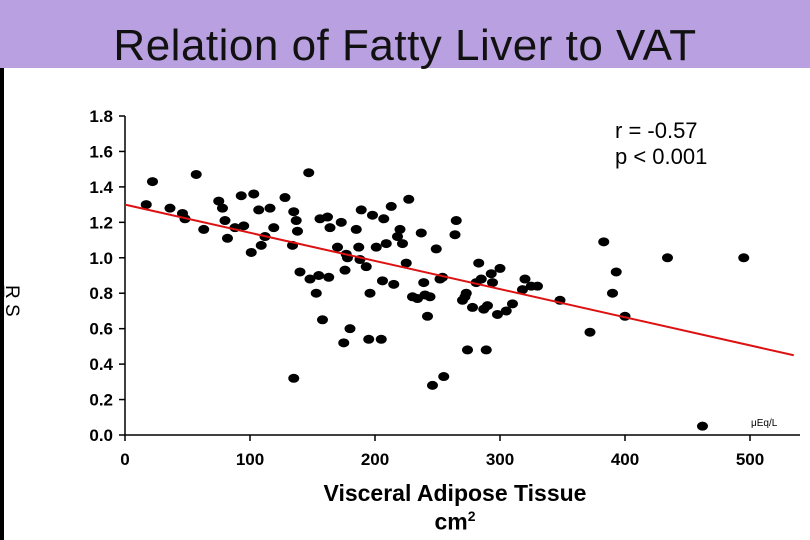 Image resolution: width=810 pixels, height=540 pixels. What do you see at coordinates (500, 459) in the screenshot?
I see `x-tick-label: 300` at bounding box center [500, 459].